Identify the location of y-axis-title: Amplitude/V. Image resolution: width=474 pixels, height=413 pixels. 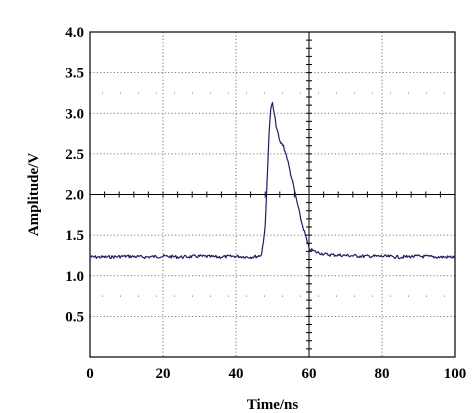
(34, 195).